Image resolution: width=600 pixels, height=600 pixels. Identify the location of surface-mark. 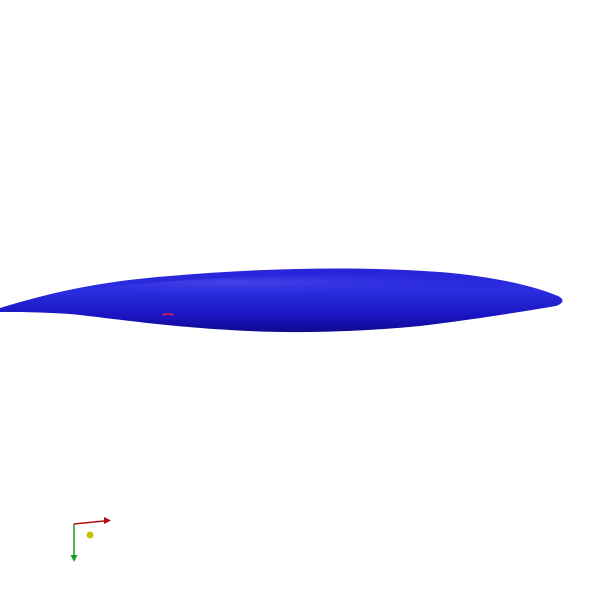
(168, 314).